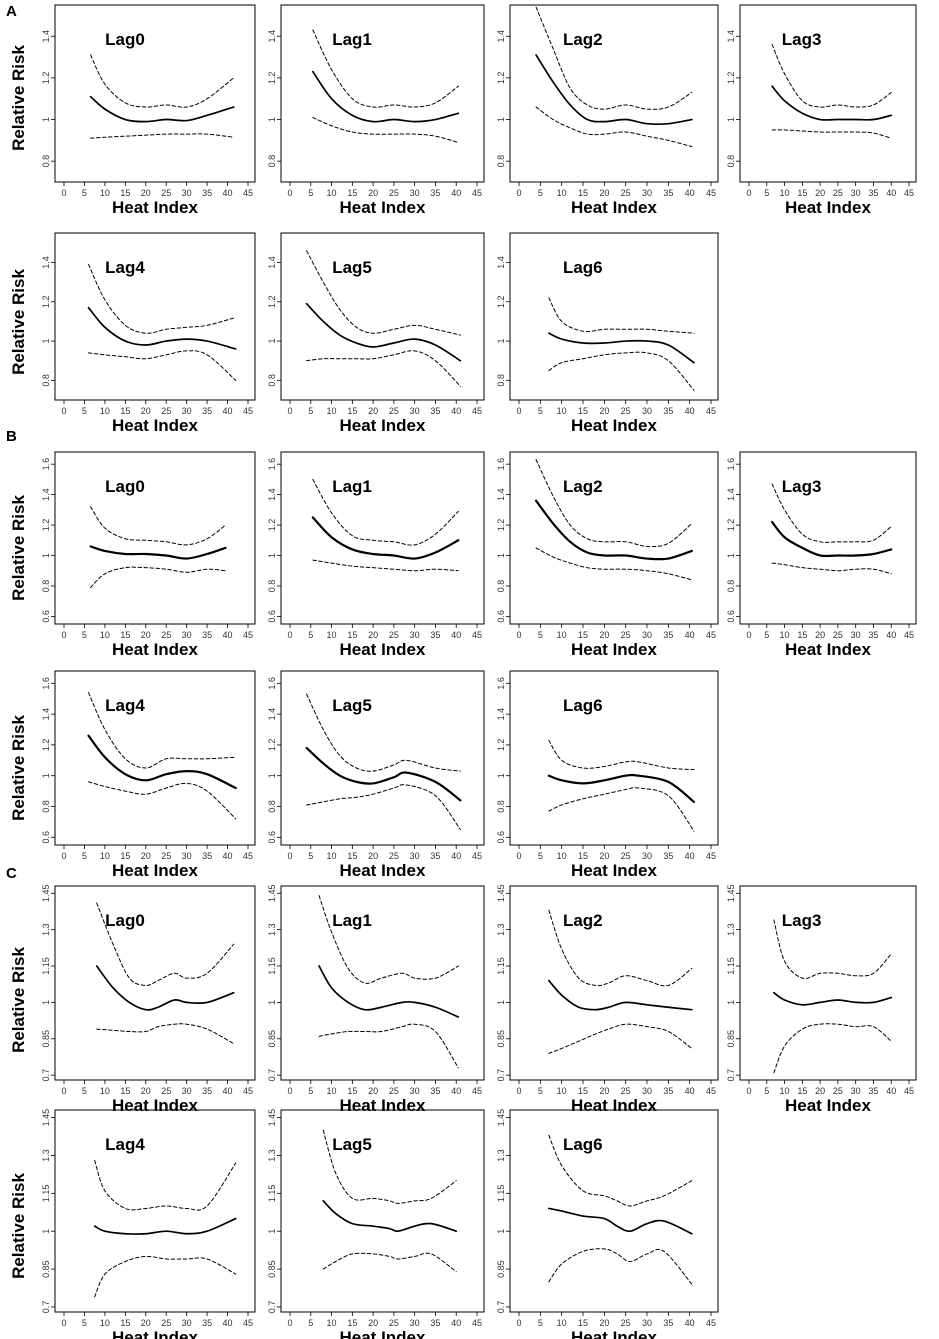  I want to click on panel-title: Lag2, so click(583, 486).